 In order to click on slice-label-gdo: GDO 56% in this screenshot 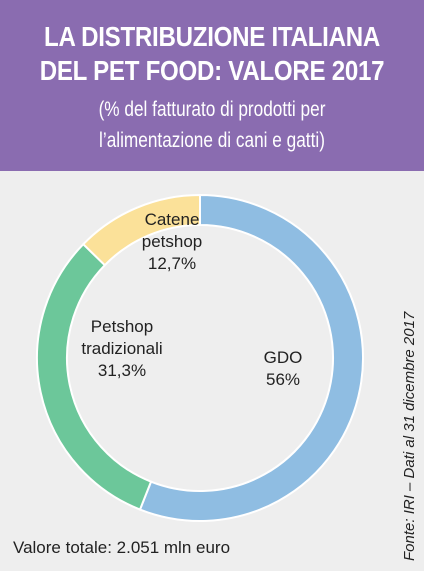, I will do `click(283, 368)`.